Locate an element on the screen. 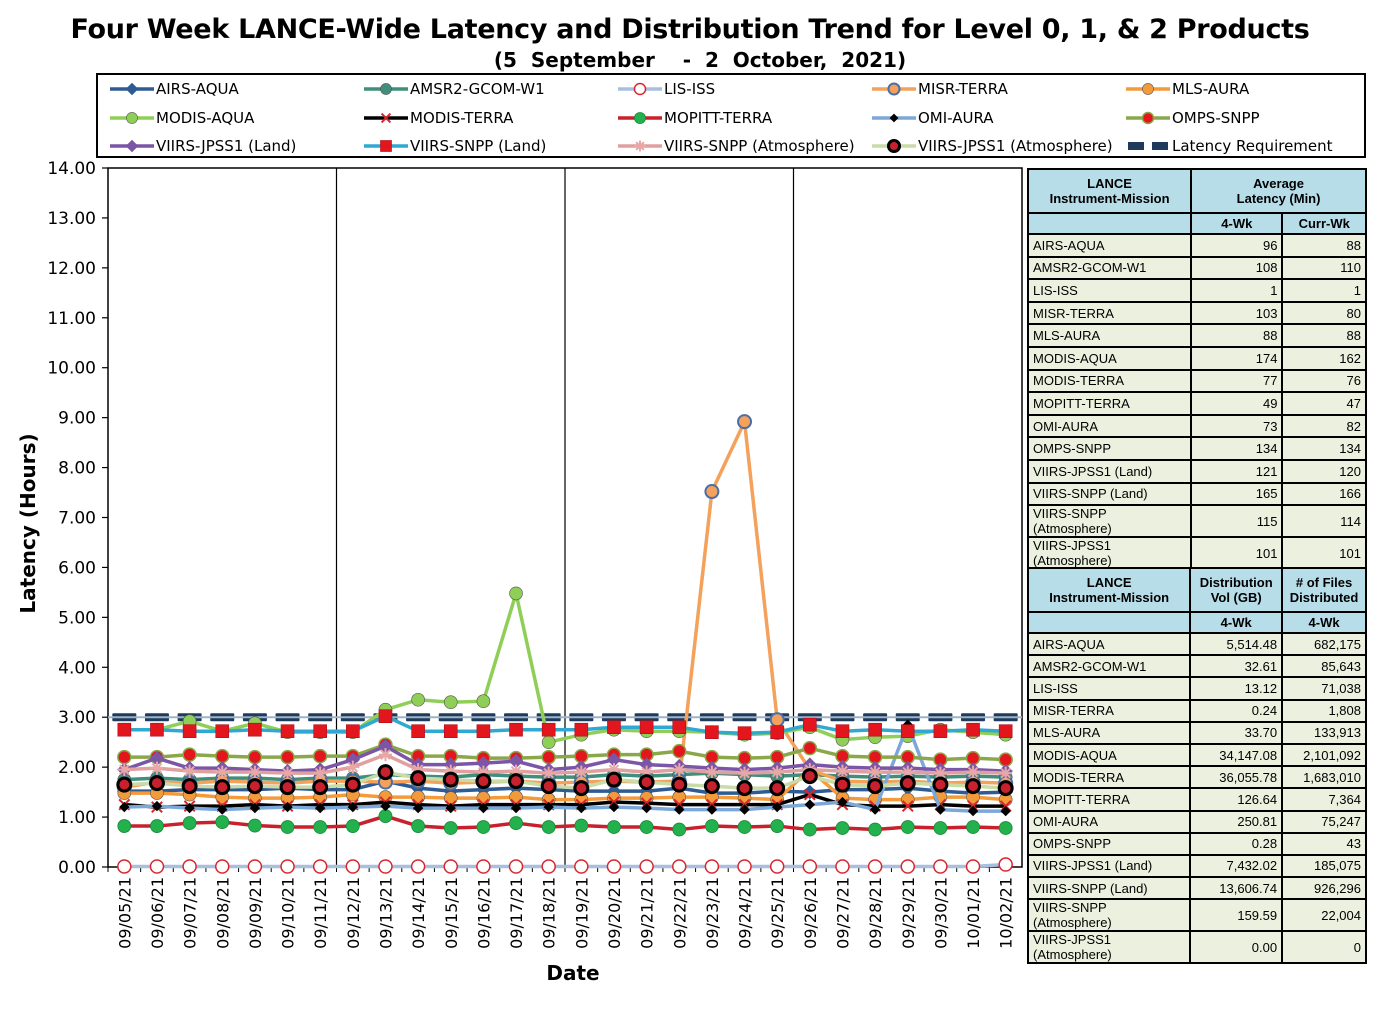  series-mopitt-terra is located at coordinates (565, 823).